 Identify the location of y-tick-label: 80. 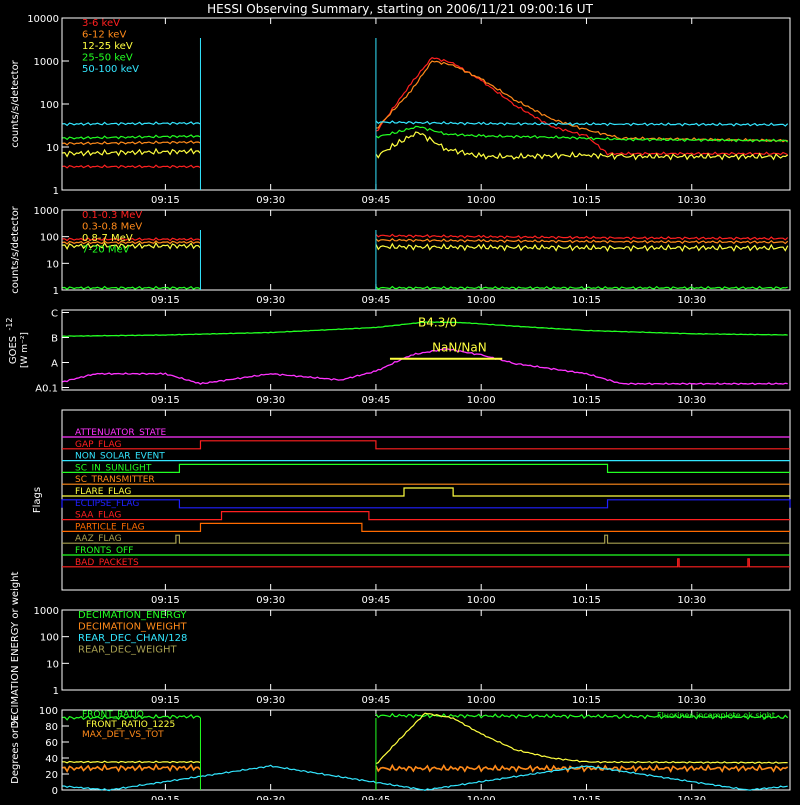
(51, 727).